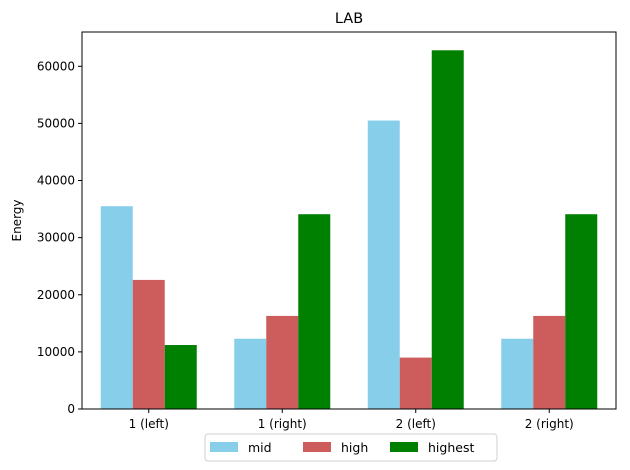  What do you see at coordinates (56, 295) in the screenshot?
I see `y-tick-label: 20000` at bounding box center [56, 295].